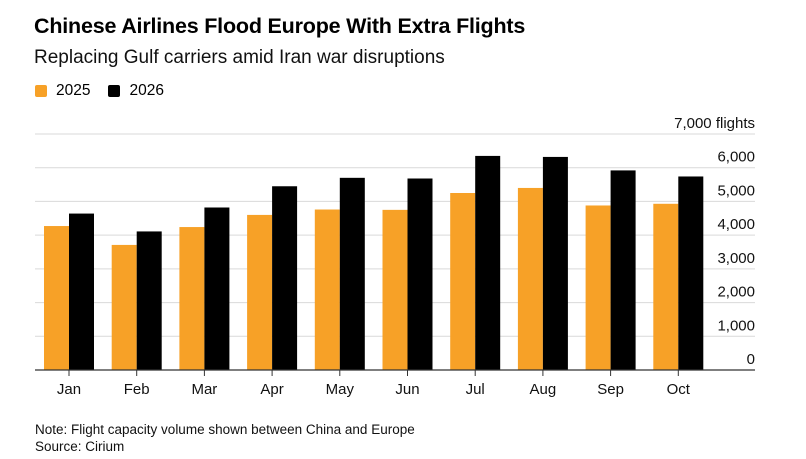 This screenshot has width=806, height=459. Describe the element at coordinates (623, 270) in the screenshot. I see `bar-2026-sep` at that location.